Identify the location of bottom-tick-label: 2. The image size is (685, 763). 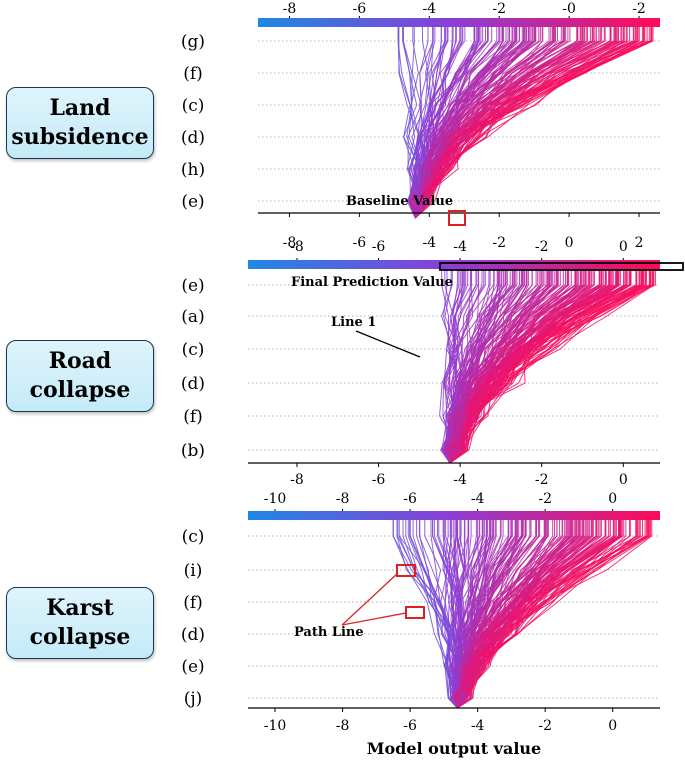
(639, 243).